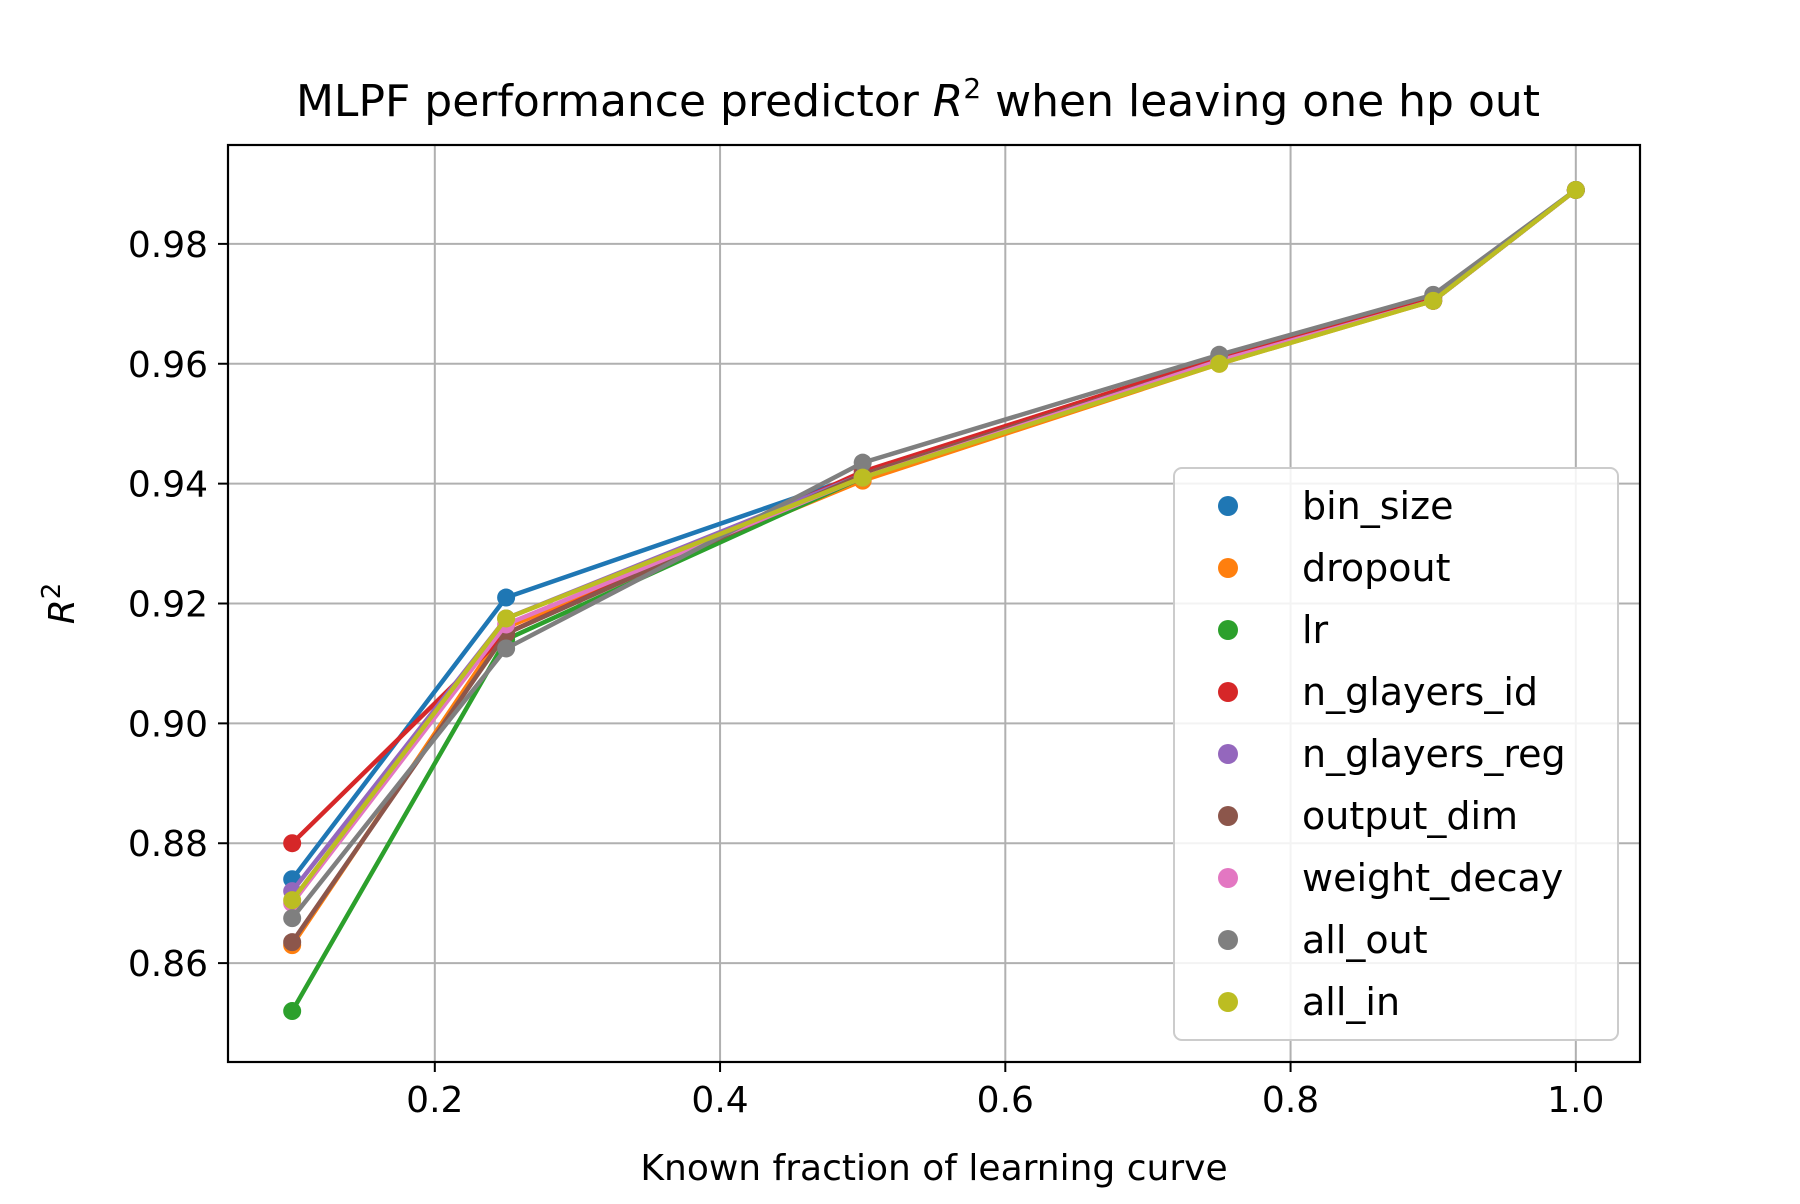  What do you see at coordinates (1005, 1100) in the screenshot?
I see `x-tick-label: 0.6` at bounding box center [1005, 1100].